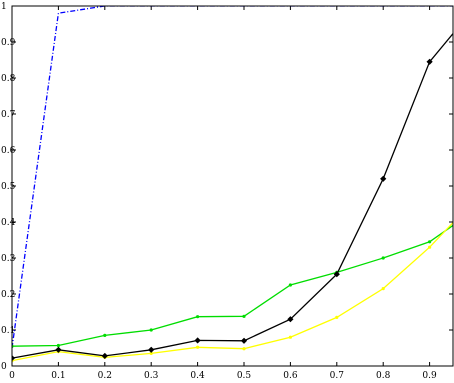  I want to click on x-tick-label: 0.3, so click(151, 376).